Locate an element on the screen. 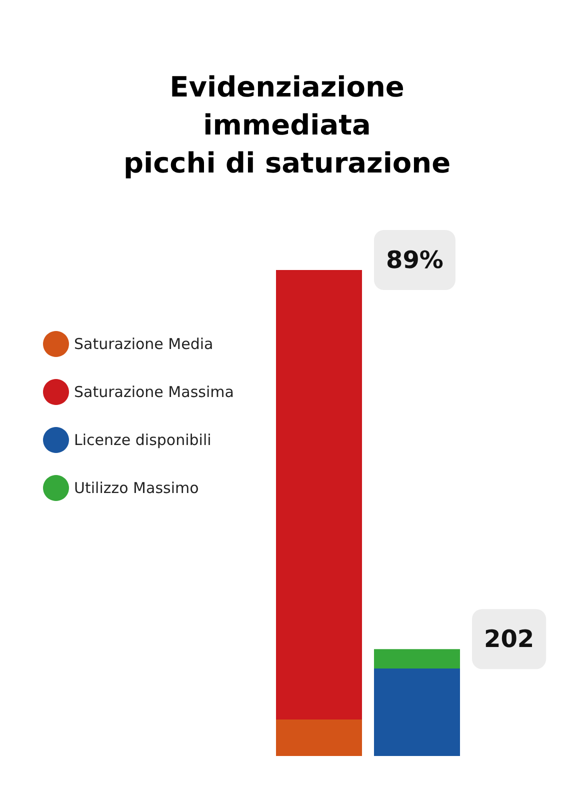  chart-title: Evidenziazione immediata picchi di saturazione is located at coordinates (287, 125).